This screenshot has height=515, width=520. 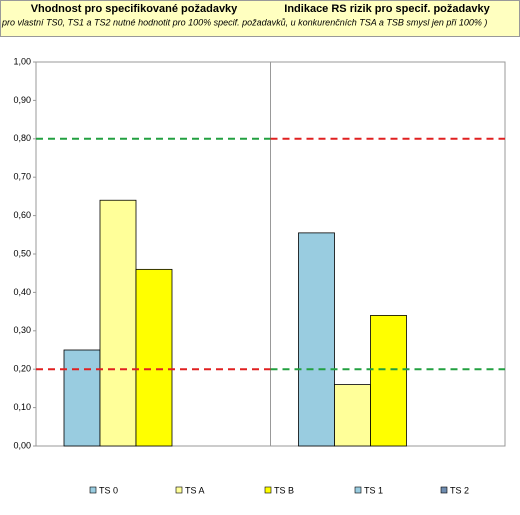 I want to click on y-tick-label: 0,90, so click(x=22, y=100).